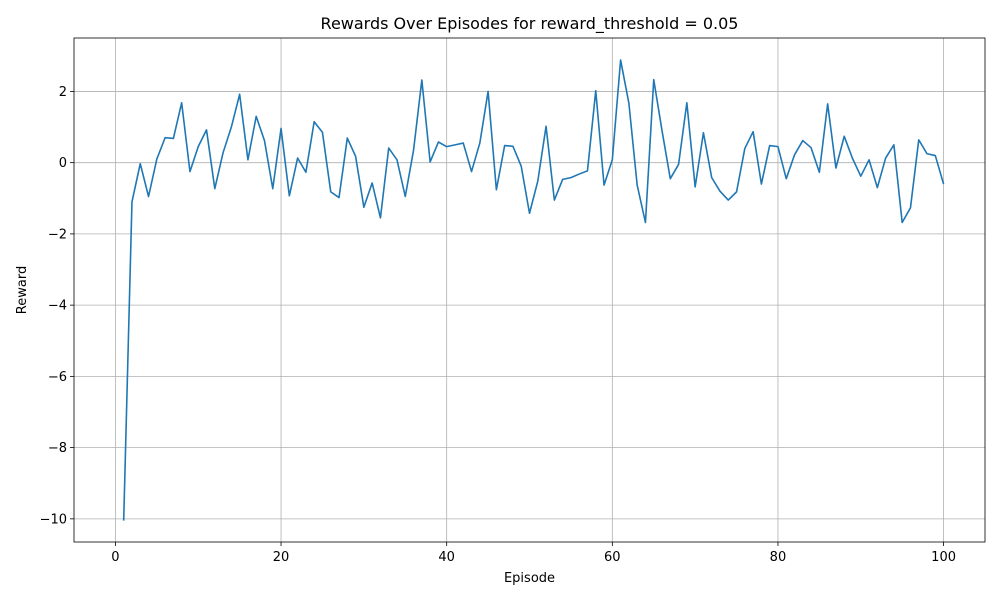 This screenshot has width=1000, height=600. What do you see at coordinates (778, 557) in the screenshot?
I see `x-tick-label: 80` at bounding box center [778, 557].